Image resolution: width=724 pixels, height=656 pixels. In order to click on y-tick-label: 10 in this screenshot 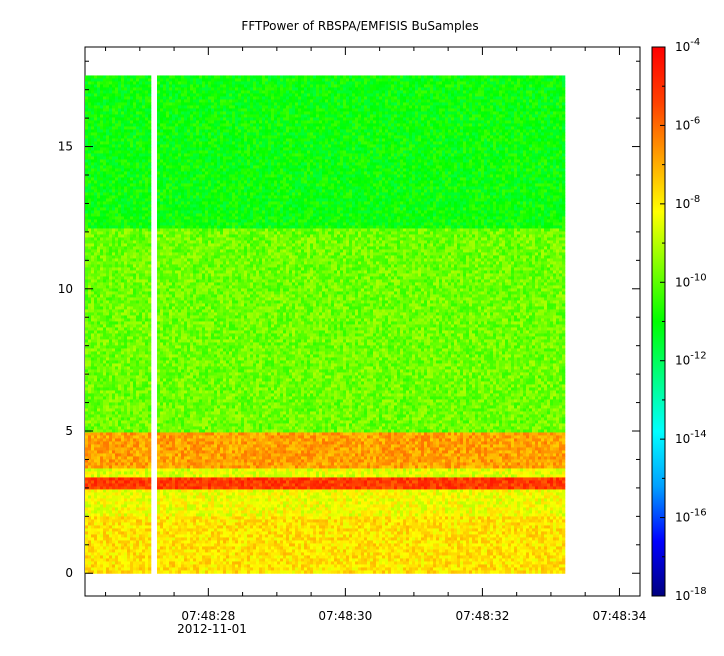, I will do `click(65, 289)`.